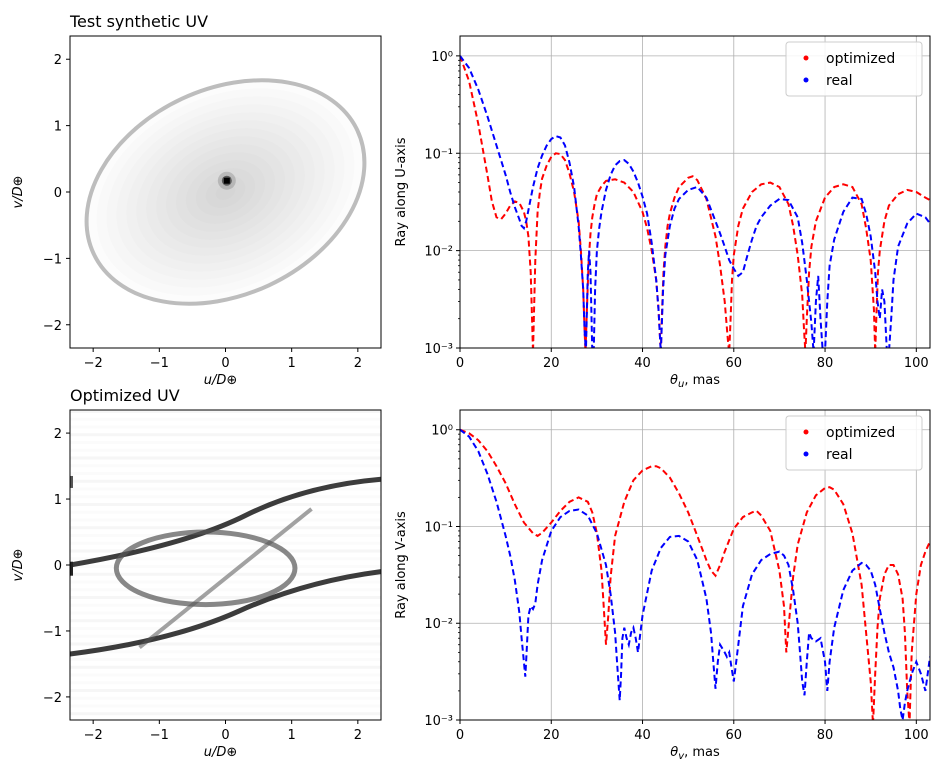 The height and width of the screenshot is (775, 933). I want to click on y-tick-label: 0, so click(58, 193).